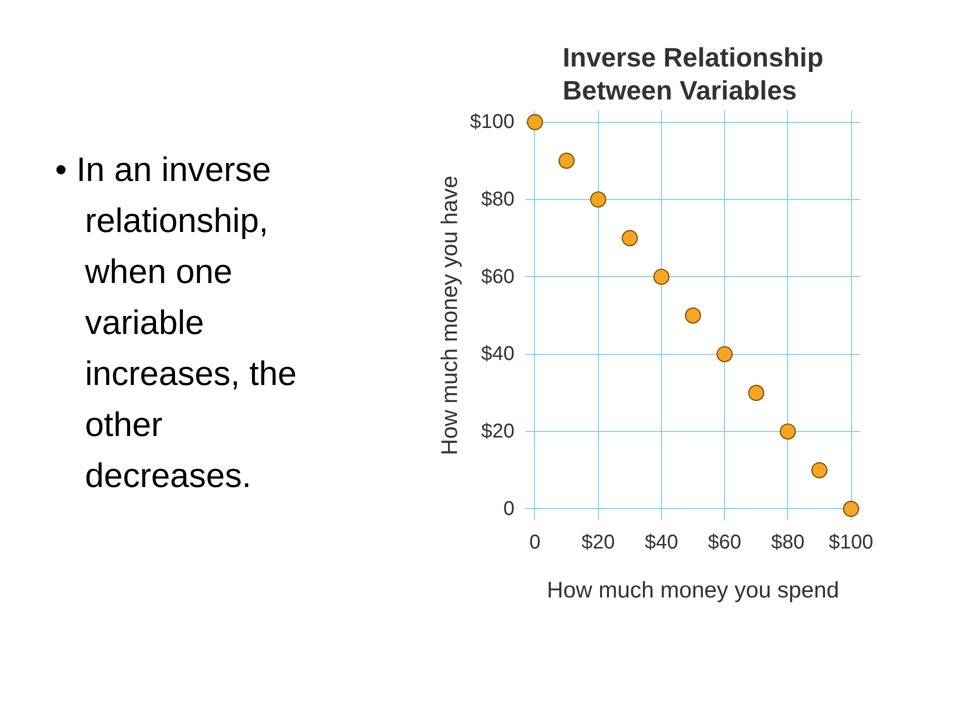 The image size is (960, 720). What do you see at coordinates (498, 199) in the screenshot?
I see `y-tick-label: $80` at bounding box center [498, 199].